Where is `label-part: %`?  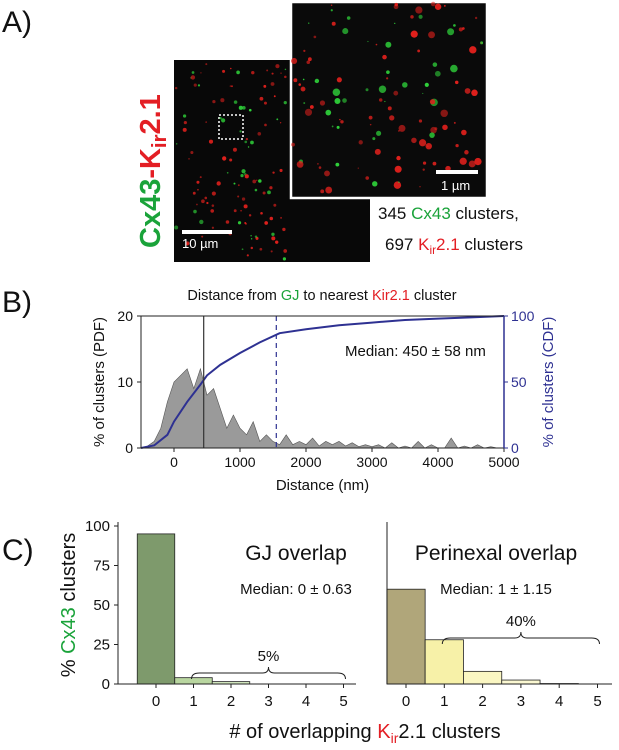
label-part: % is located at coordinates (69, 665).